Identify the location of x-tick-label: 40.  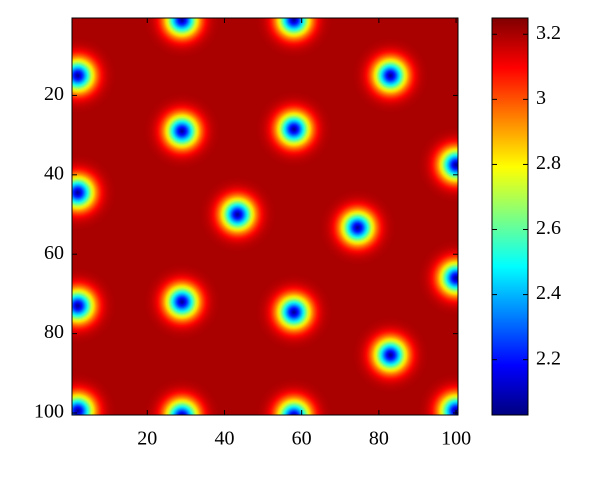
(224, 439).